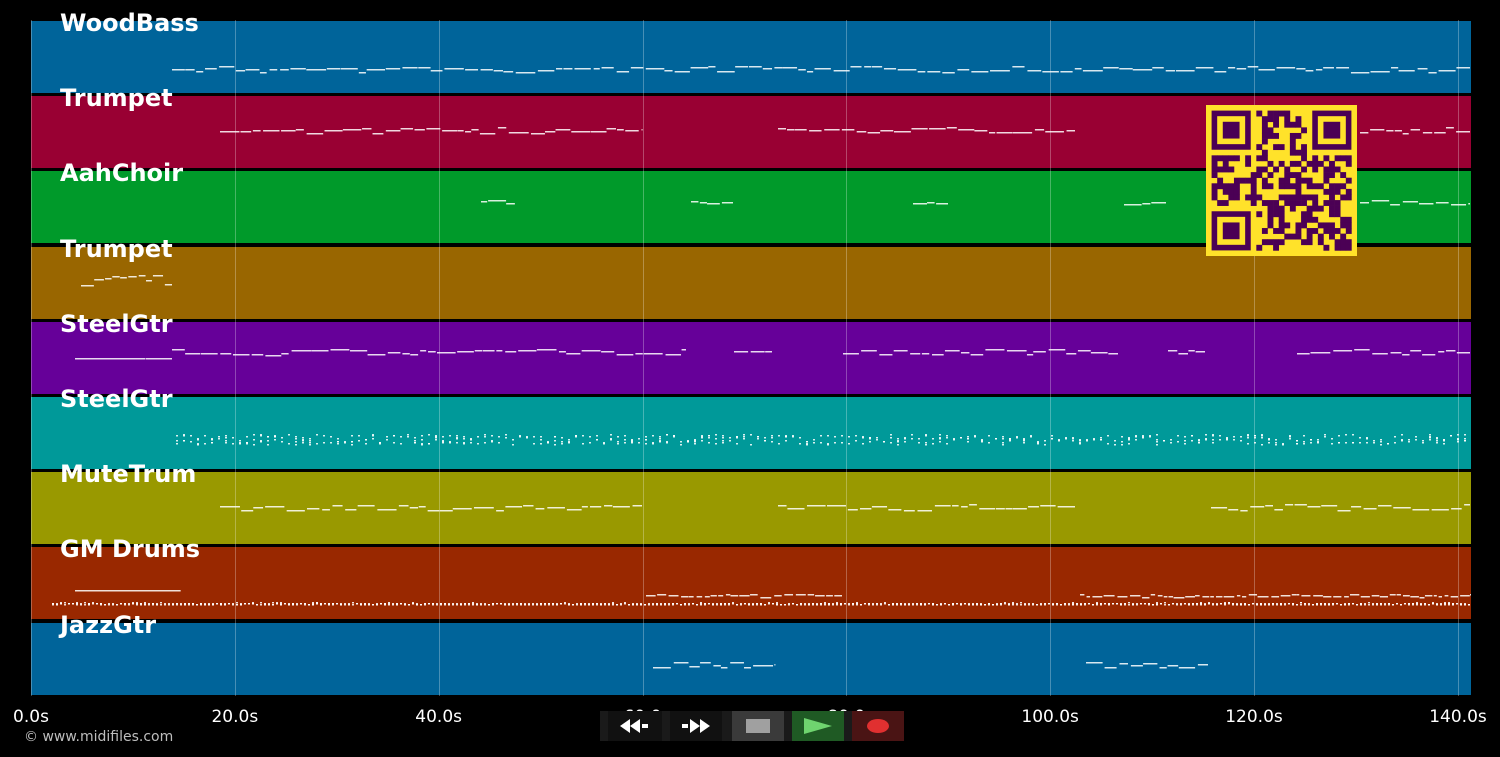  Describe the element at coordinates (878, 726) in the screenshot. I see `record-button` at that location.